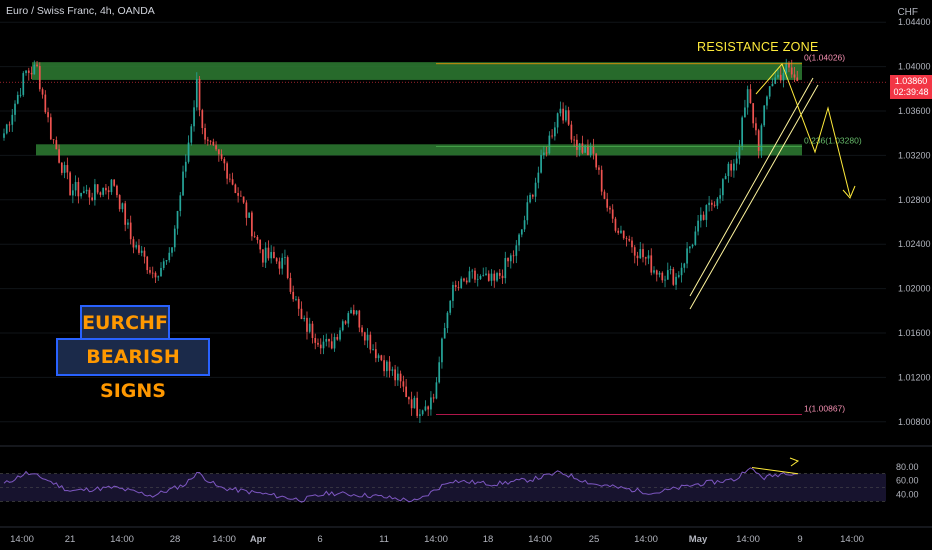  I want to click on resistance-zone-label: RESISTANCE ZONE, so click(758, 47).